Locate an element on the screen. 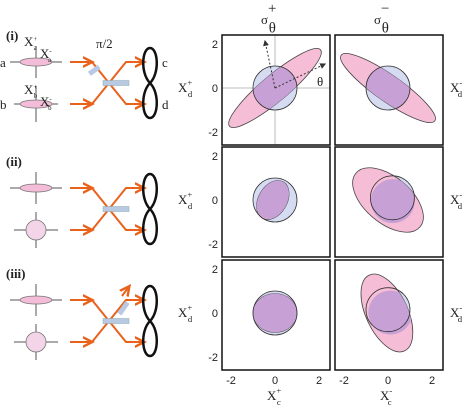 The image size is (474, 413). quadrature-label: X- a is located at coordinates (46, 55).